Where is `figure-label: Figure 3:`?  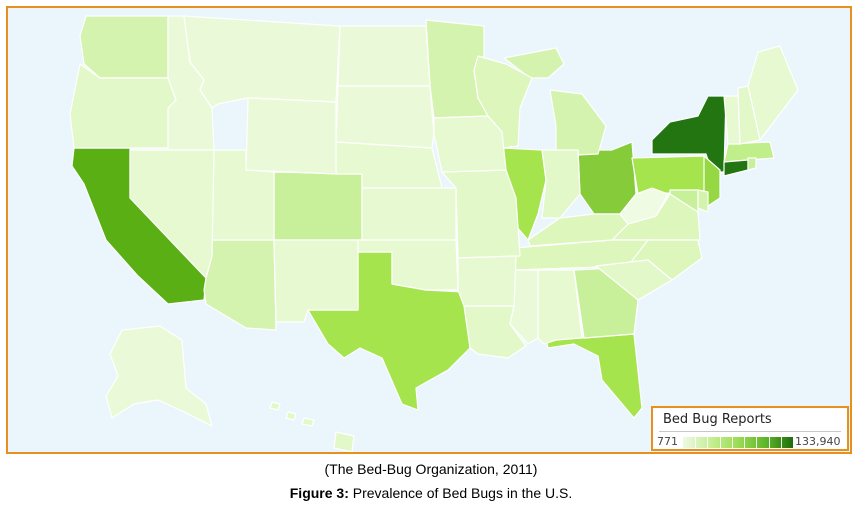
figure-label: Figure 3: is located at coordinates (319, 493).